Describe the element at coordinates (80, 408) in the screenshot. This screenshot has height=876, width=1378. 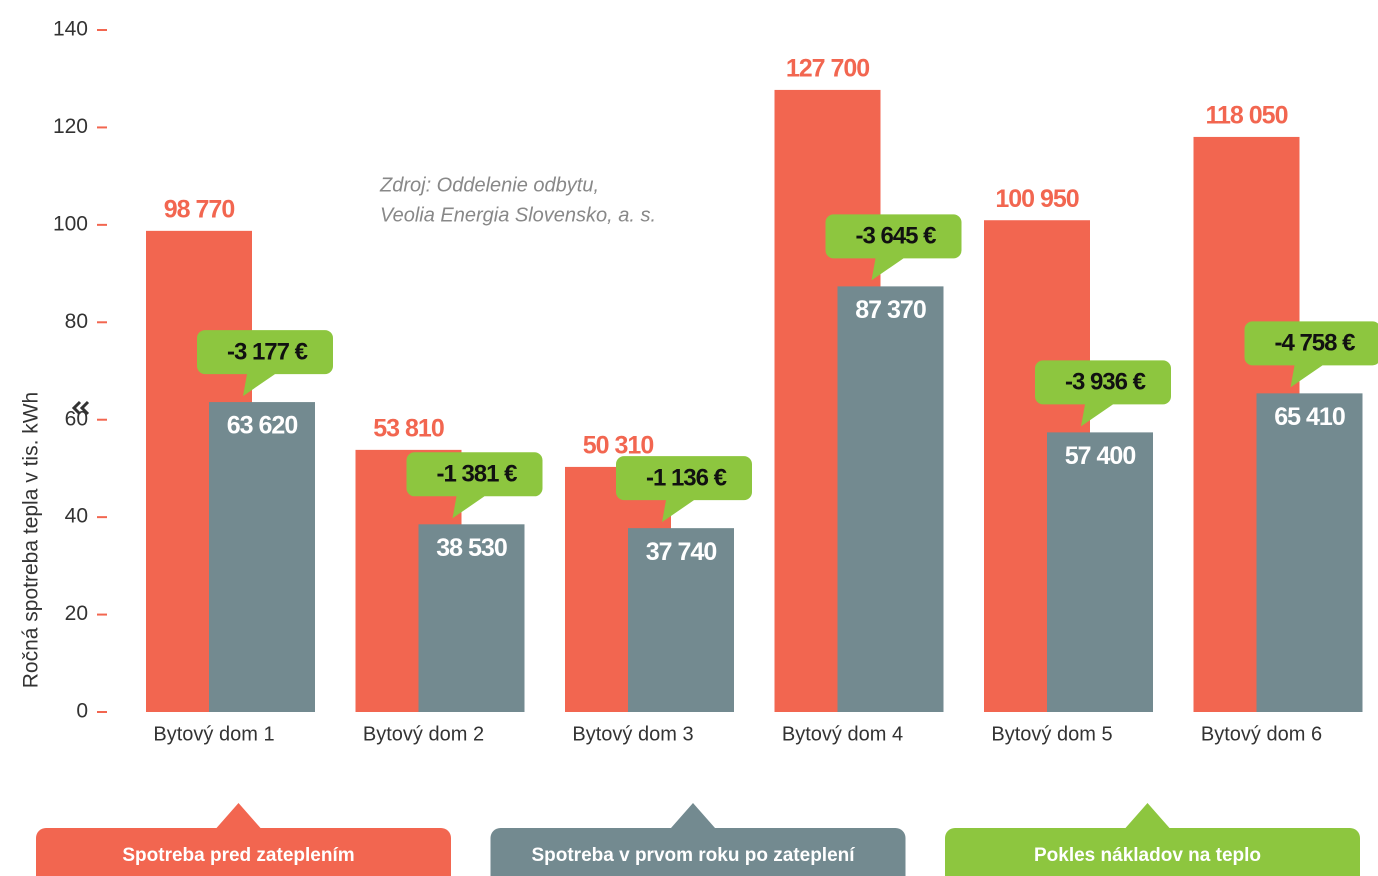
I see `chevron-icon` at that location.